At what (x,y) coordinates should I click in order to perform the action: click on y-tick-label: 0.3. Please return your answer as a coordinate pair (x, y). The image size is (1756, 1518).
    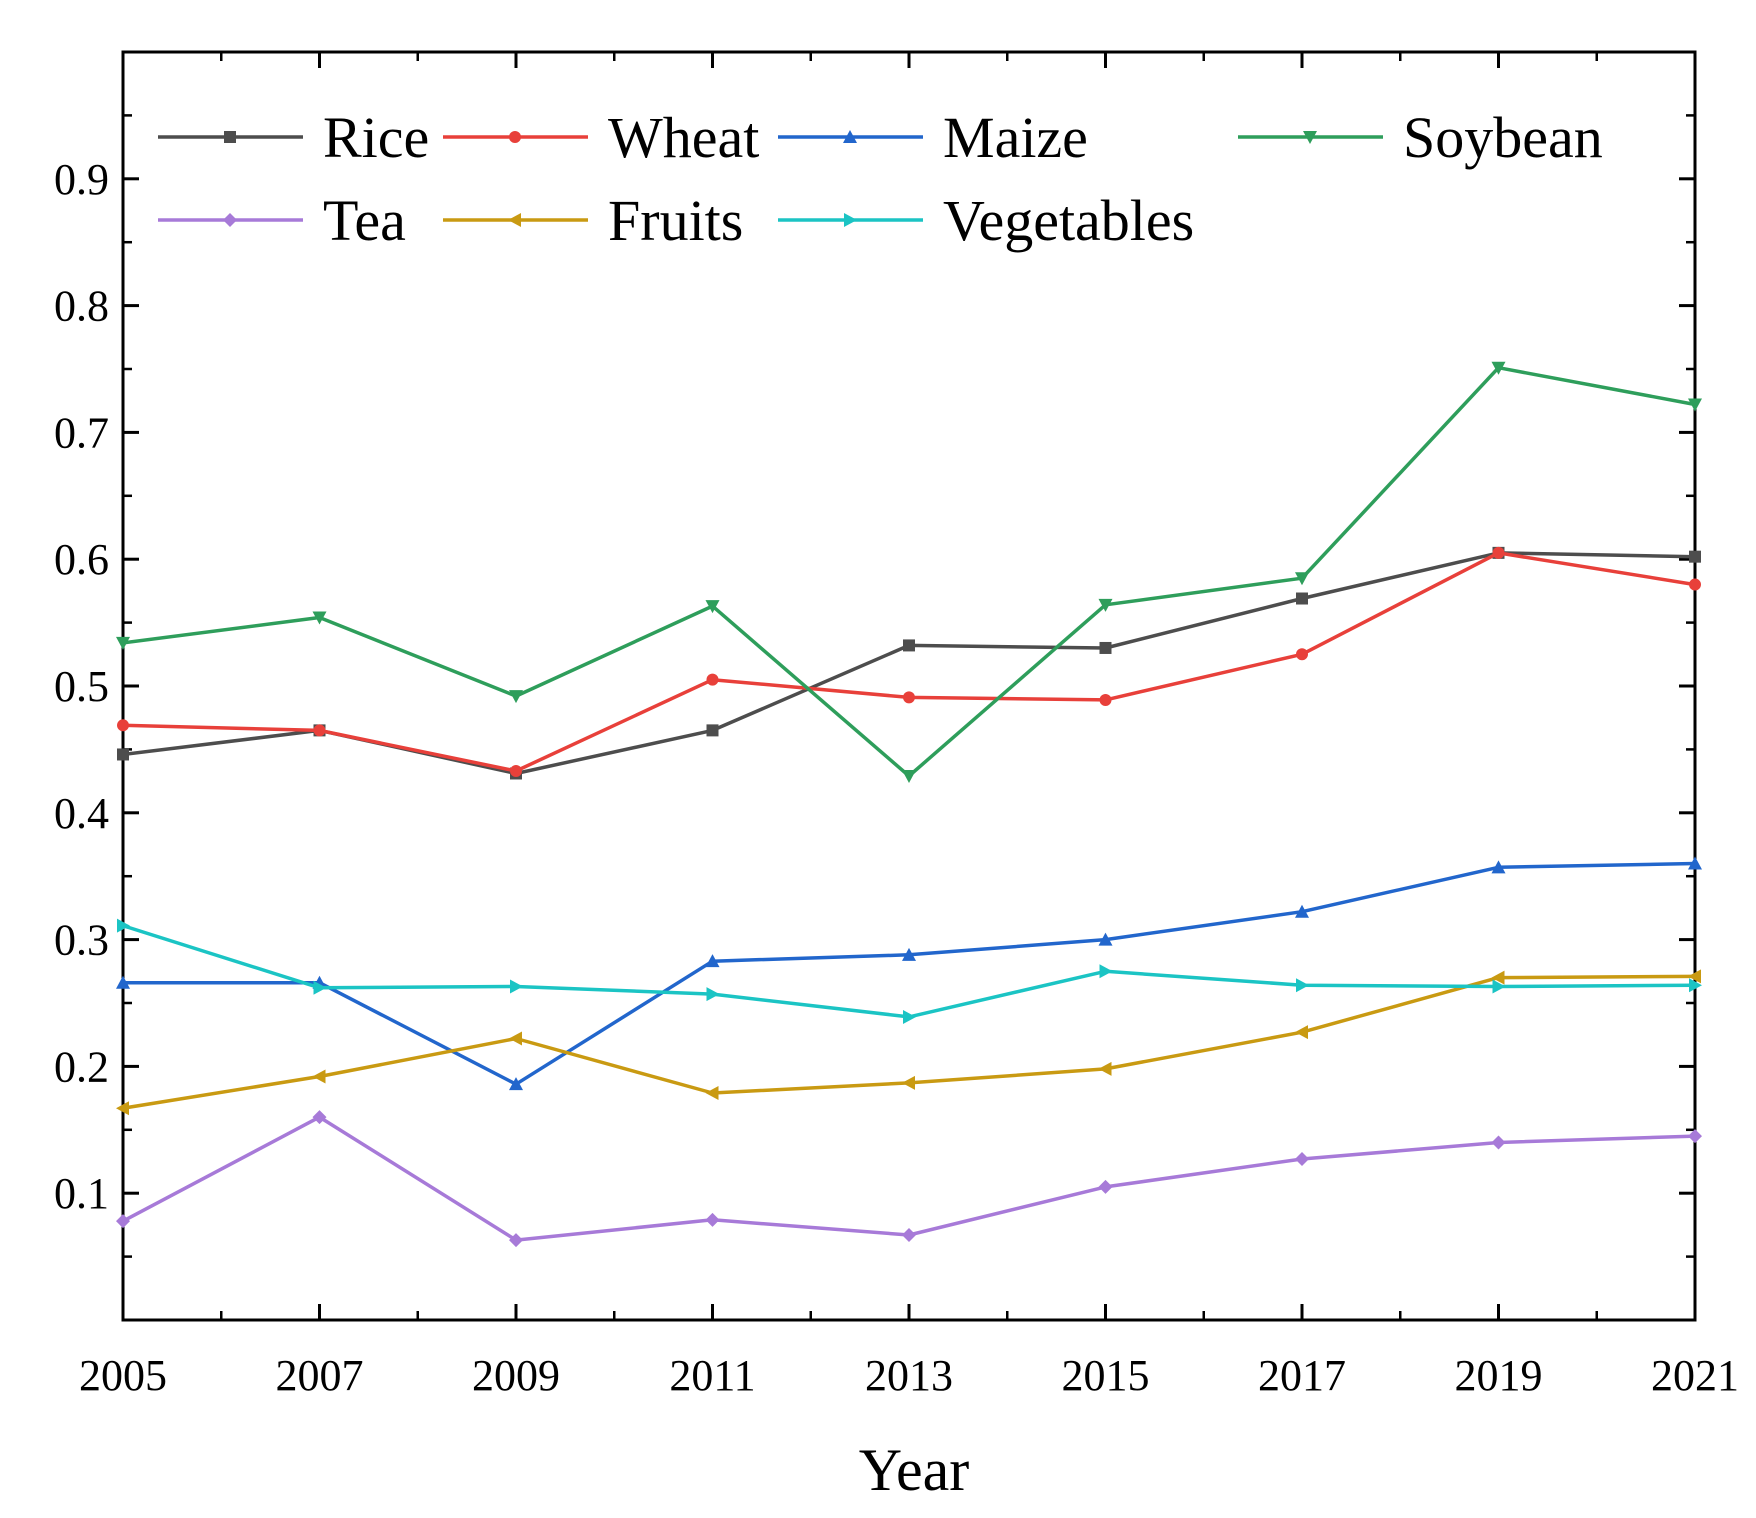
    Looking at the image, I should click on (81, 940).